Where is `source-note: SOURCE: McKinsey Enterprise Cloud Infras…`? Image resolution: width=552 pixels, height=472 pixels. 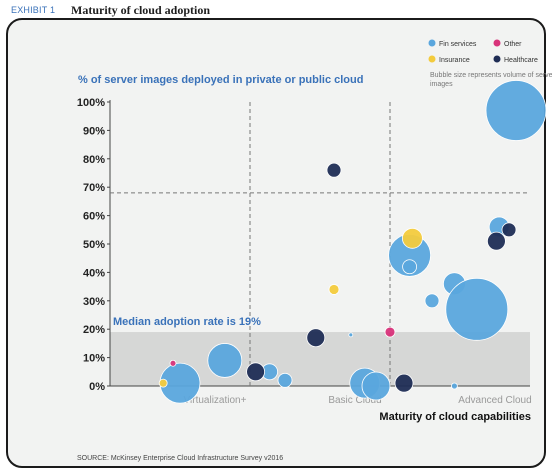 source-note: SOURCE: McKinsey Enterprise Cloud Infras… is located at coordinates (180, 458).